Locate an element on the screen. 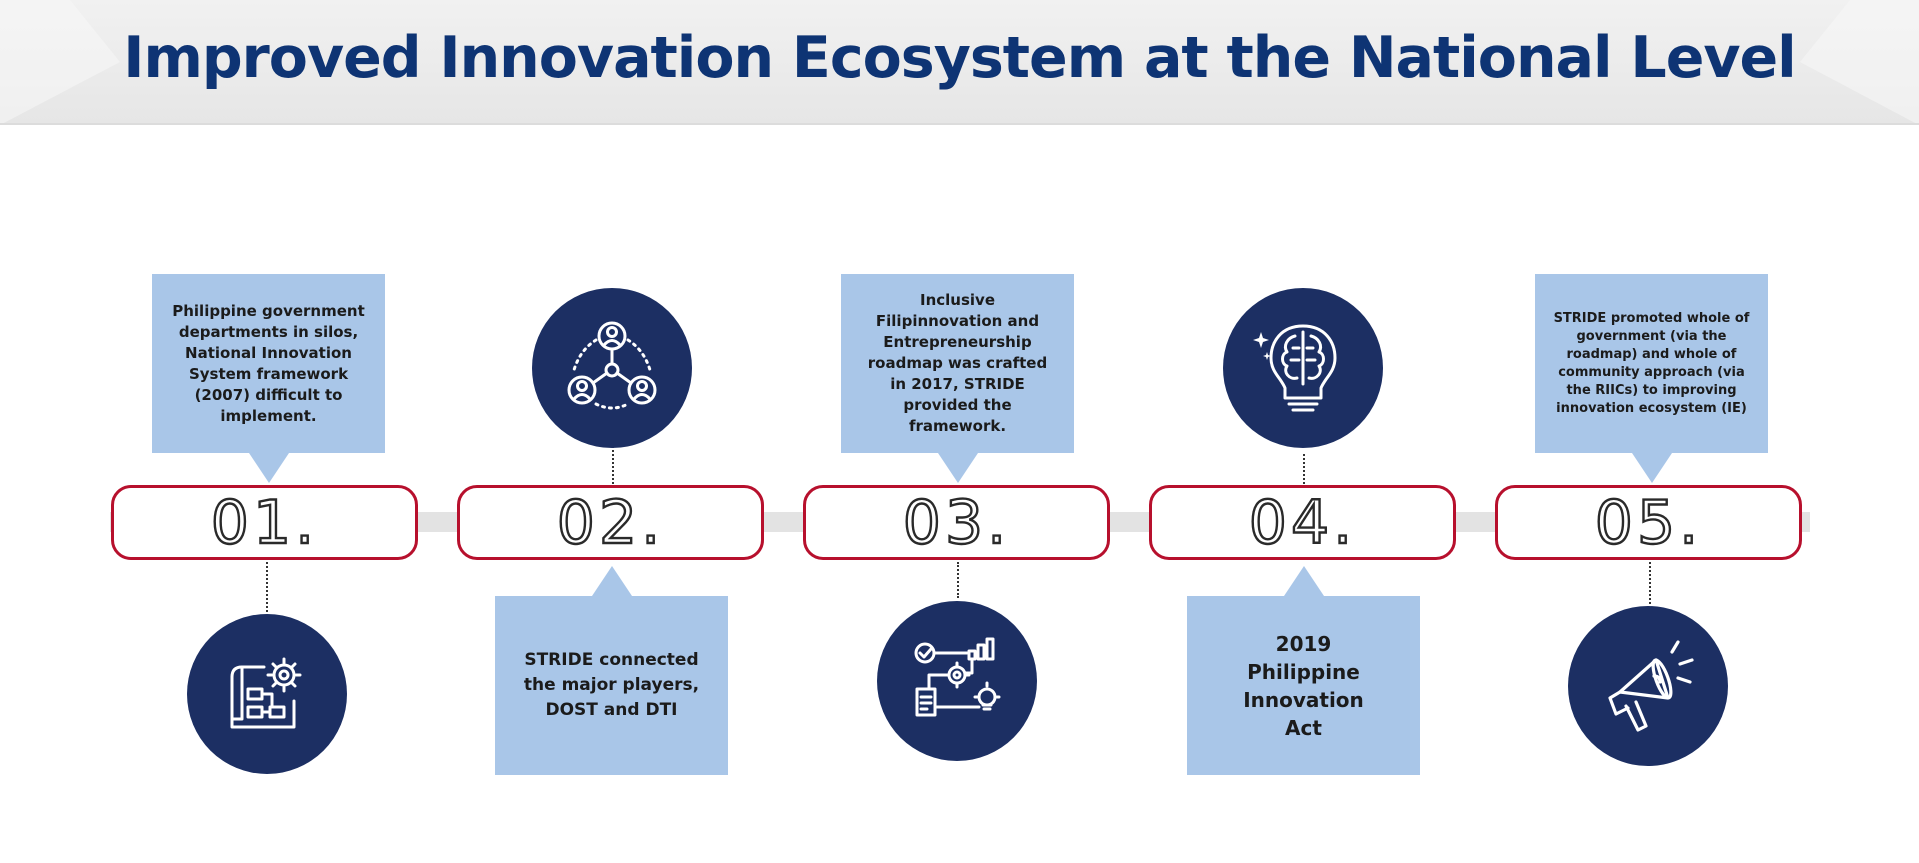 This screenshot has height=863, width=1919. callout-step-4: 2019 Philippine Innovation Act is located at coordinates (1303, 670).